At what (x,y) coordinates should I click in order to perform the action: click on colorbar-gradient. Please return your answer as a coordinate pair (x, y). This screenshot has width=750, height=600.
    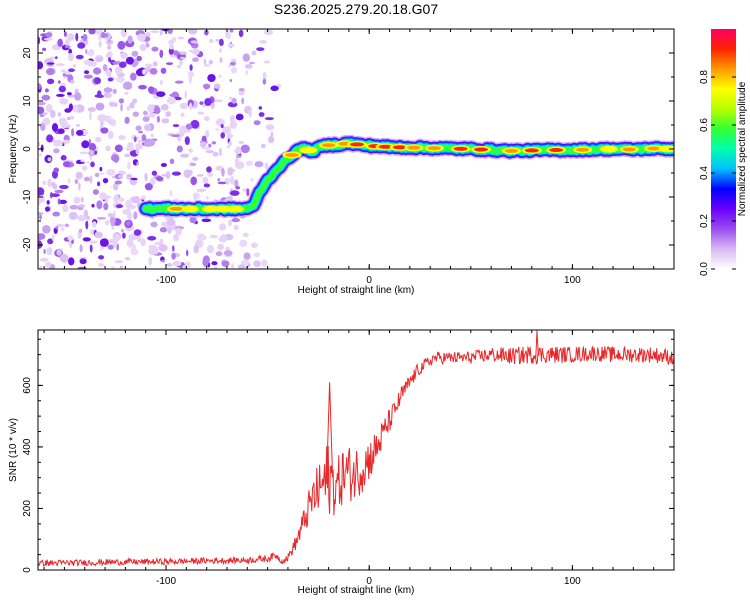
    Looking at the image, I should click on (723, 149).